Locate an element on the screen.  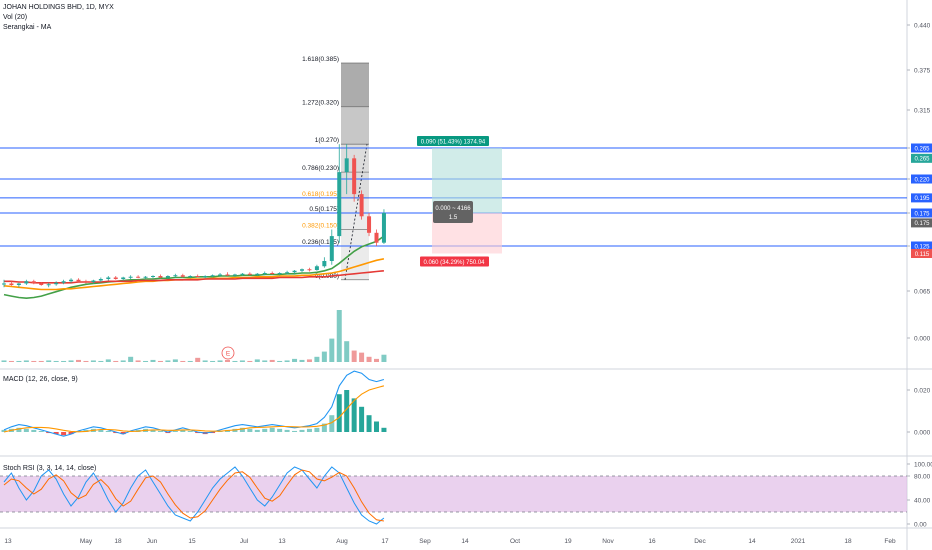
time-axis-label: Dec is located at coordinates (700, 541).